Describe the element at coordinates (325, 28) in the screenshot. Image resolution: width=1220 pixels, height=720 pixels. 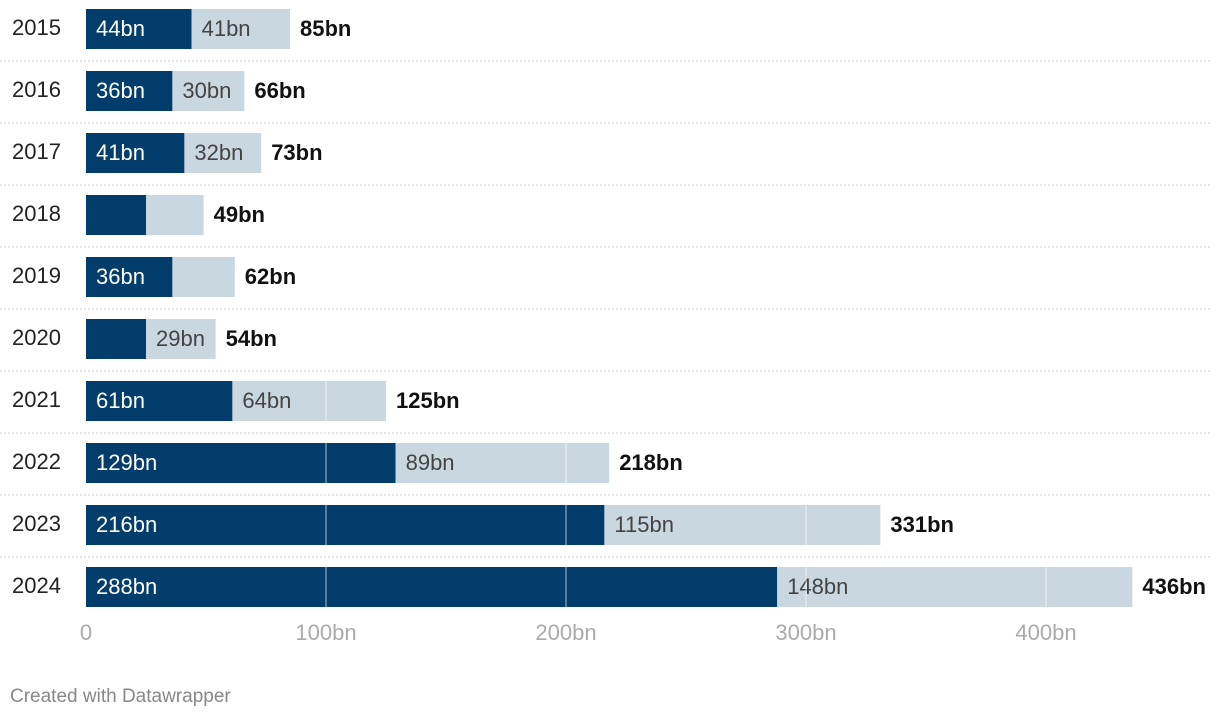
I see `total-label: 85bn` at that location.